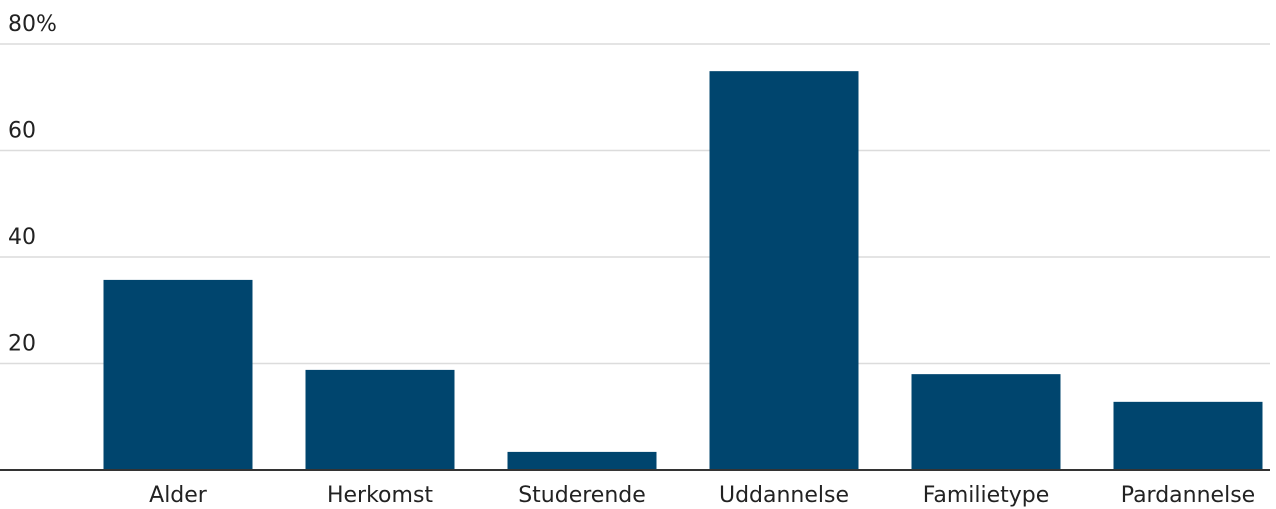 The height and width of the screenshot is (509, 1276). I want to click on y-tick-label: 40, so click(22, 237).